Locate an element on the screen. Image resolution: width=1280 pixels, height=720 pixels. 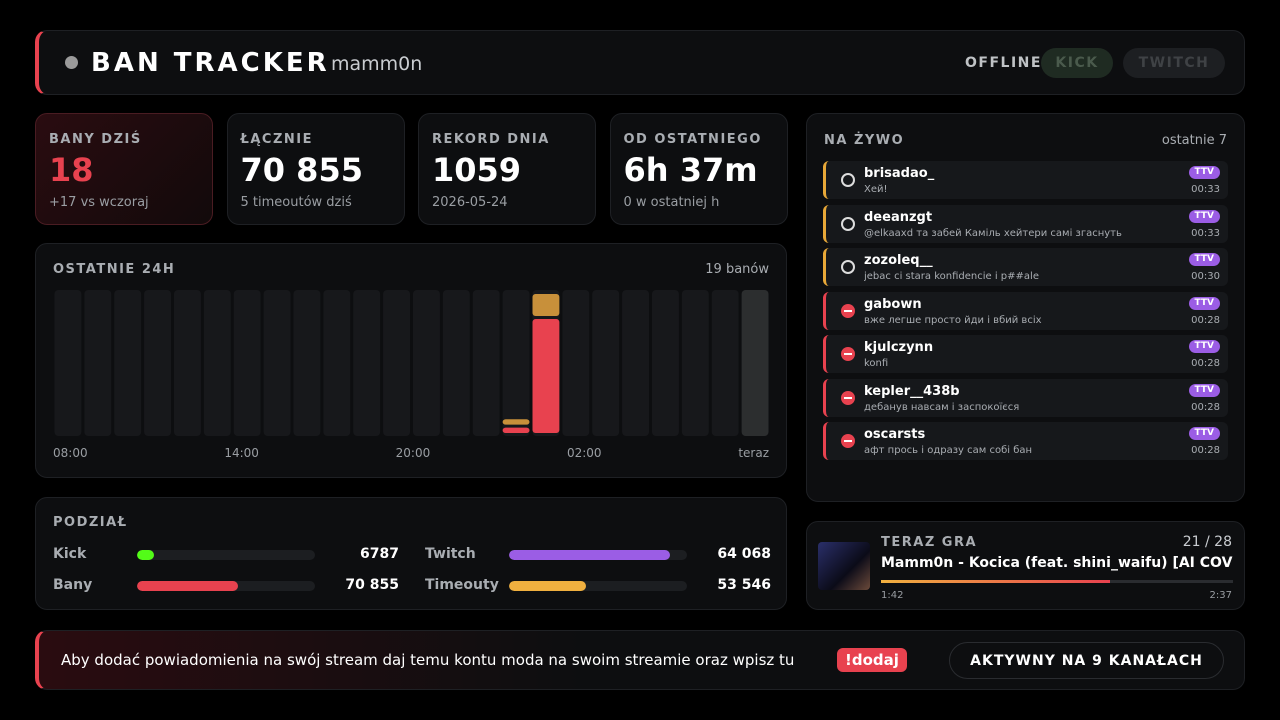
x-label: 14:00 is located at coordinates (241, 453).